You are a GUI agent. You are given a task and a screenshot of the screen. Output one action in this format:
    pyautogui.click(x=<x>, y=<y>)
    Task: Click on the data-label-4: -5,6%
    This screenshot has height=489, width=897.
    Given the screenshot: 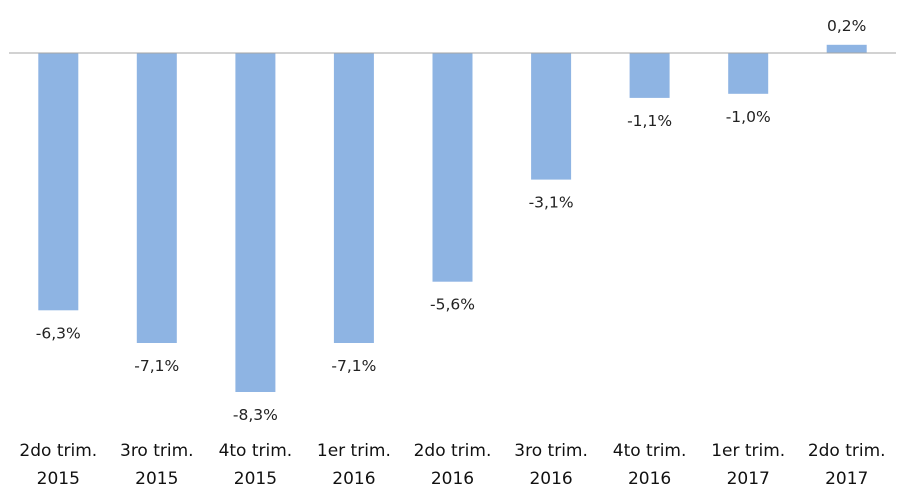 What is the action you would take?
    pyautogui.click(x=452, y=305)
    